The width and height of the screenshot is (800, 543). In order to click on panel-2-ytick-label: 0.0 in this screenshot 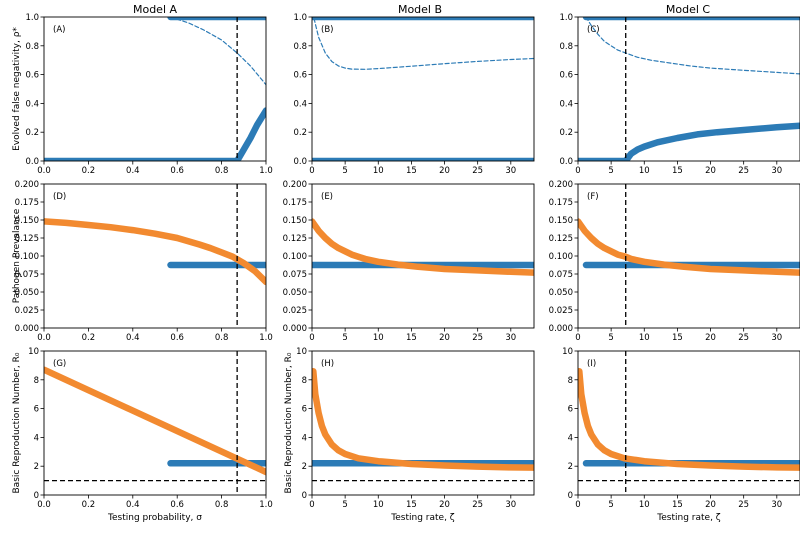, I will do `click(300, 162)`.